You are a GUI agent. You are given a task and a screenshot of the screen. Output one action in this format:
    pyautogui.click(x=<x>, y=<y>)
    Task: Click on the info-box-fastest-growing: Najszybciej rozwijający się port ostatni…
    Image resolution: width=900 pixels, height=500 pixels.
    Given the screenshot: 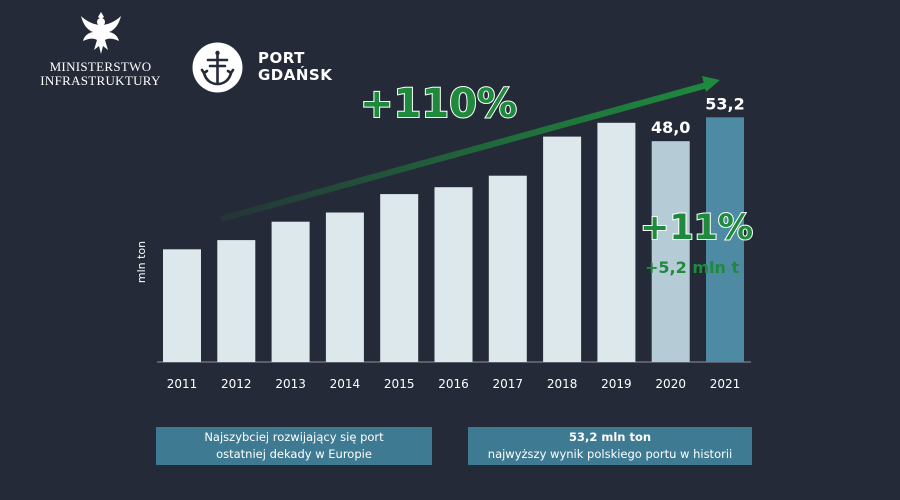 What is the action you would take?
    pyautogui.click(x=294, y=446)
    